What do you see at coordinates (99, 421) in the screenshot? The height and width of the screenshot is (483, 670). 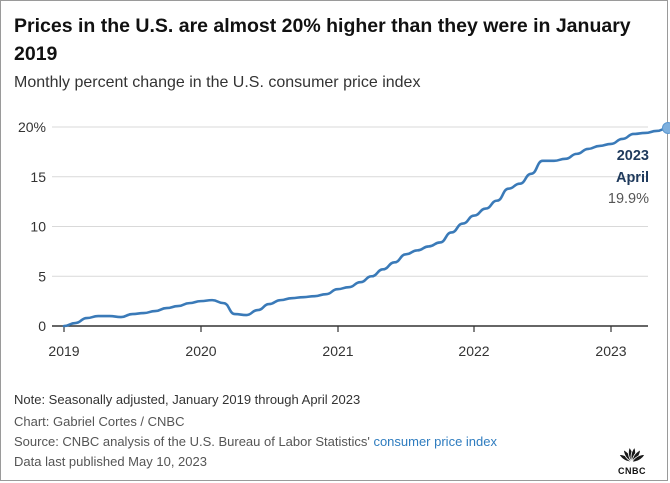 I see `credit-text: Chart: Gabriel Cortes / CNBC` at bounding box center [99, 421].